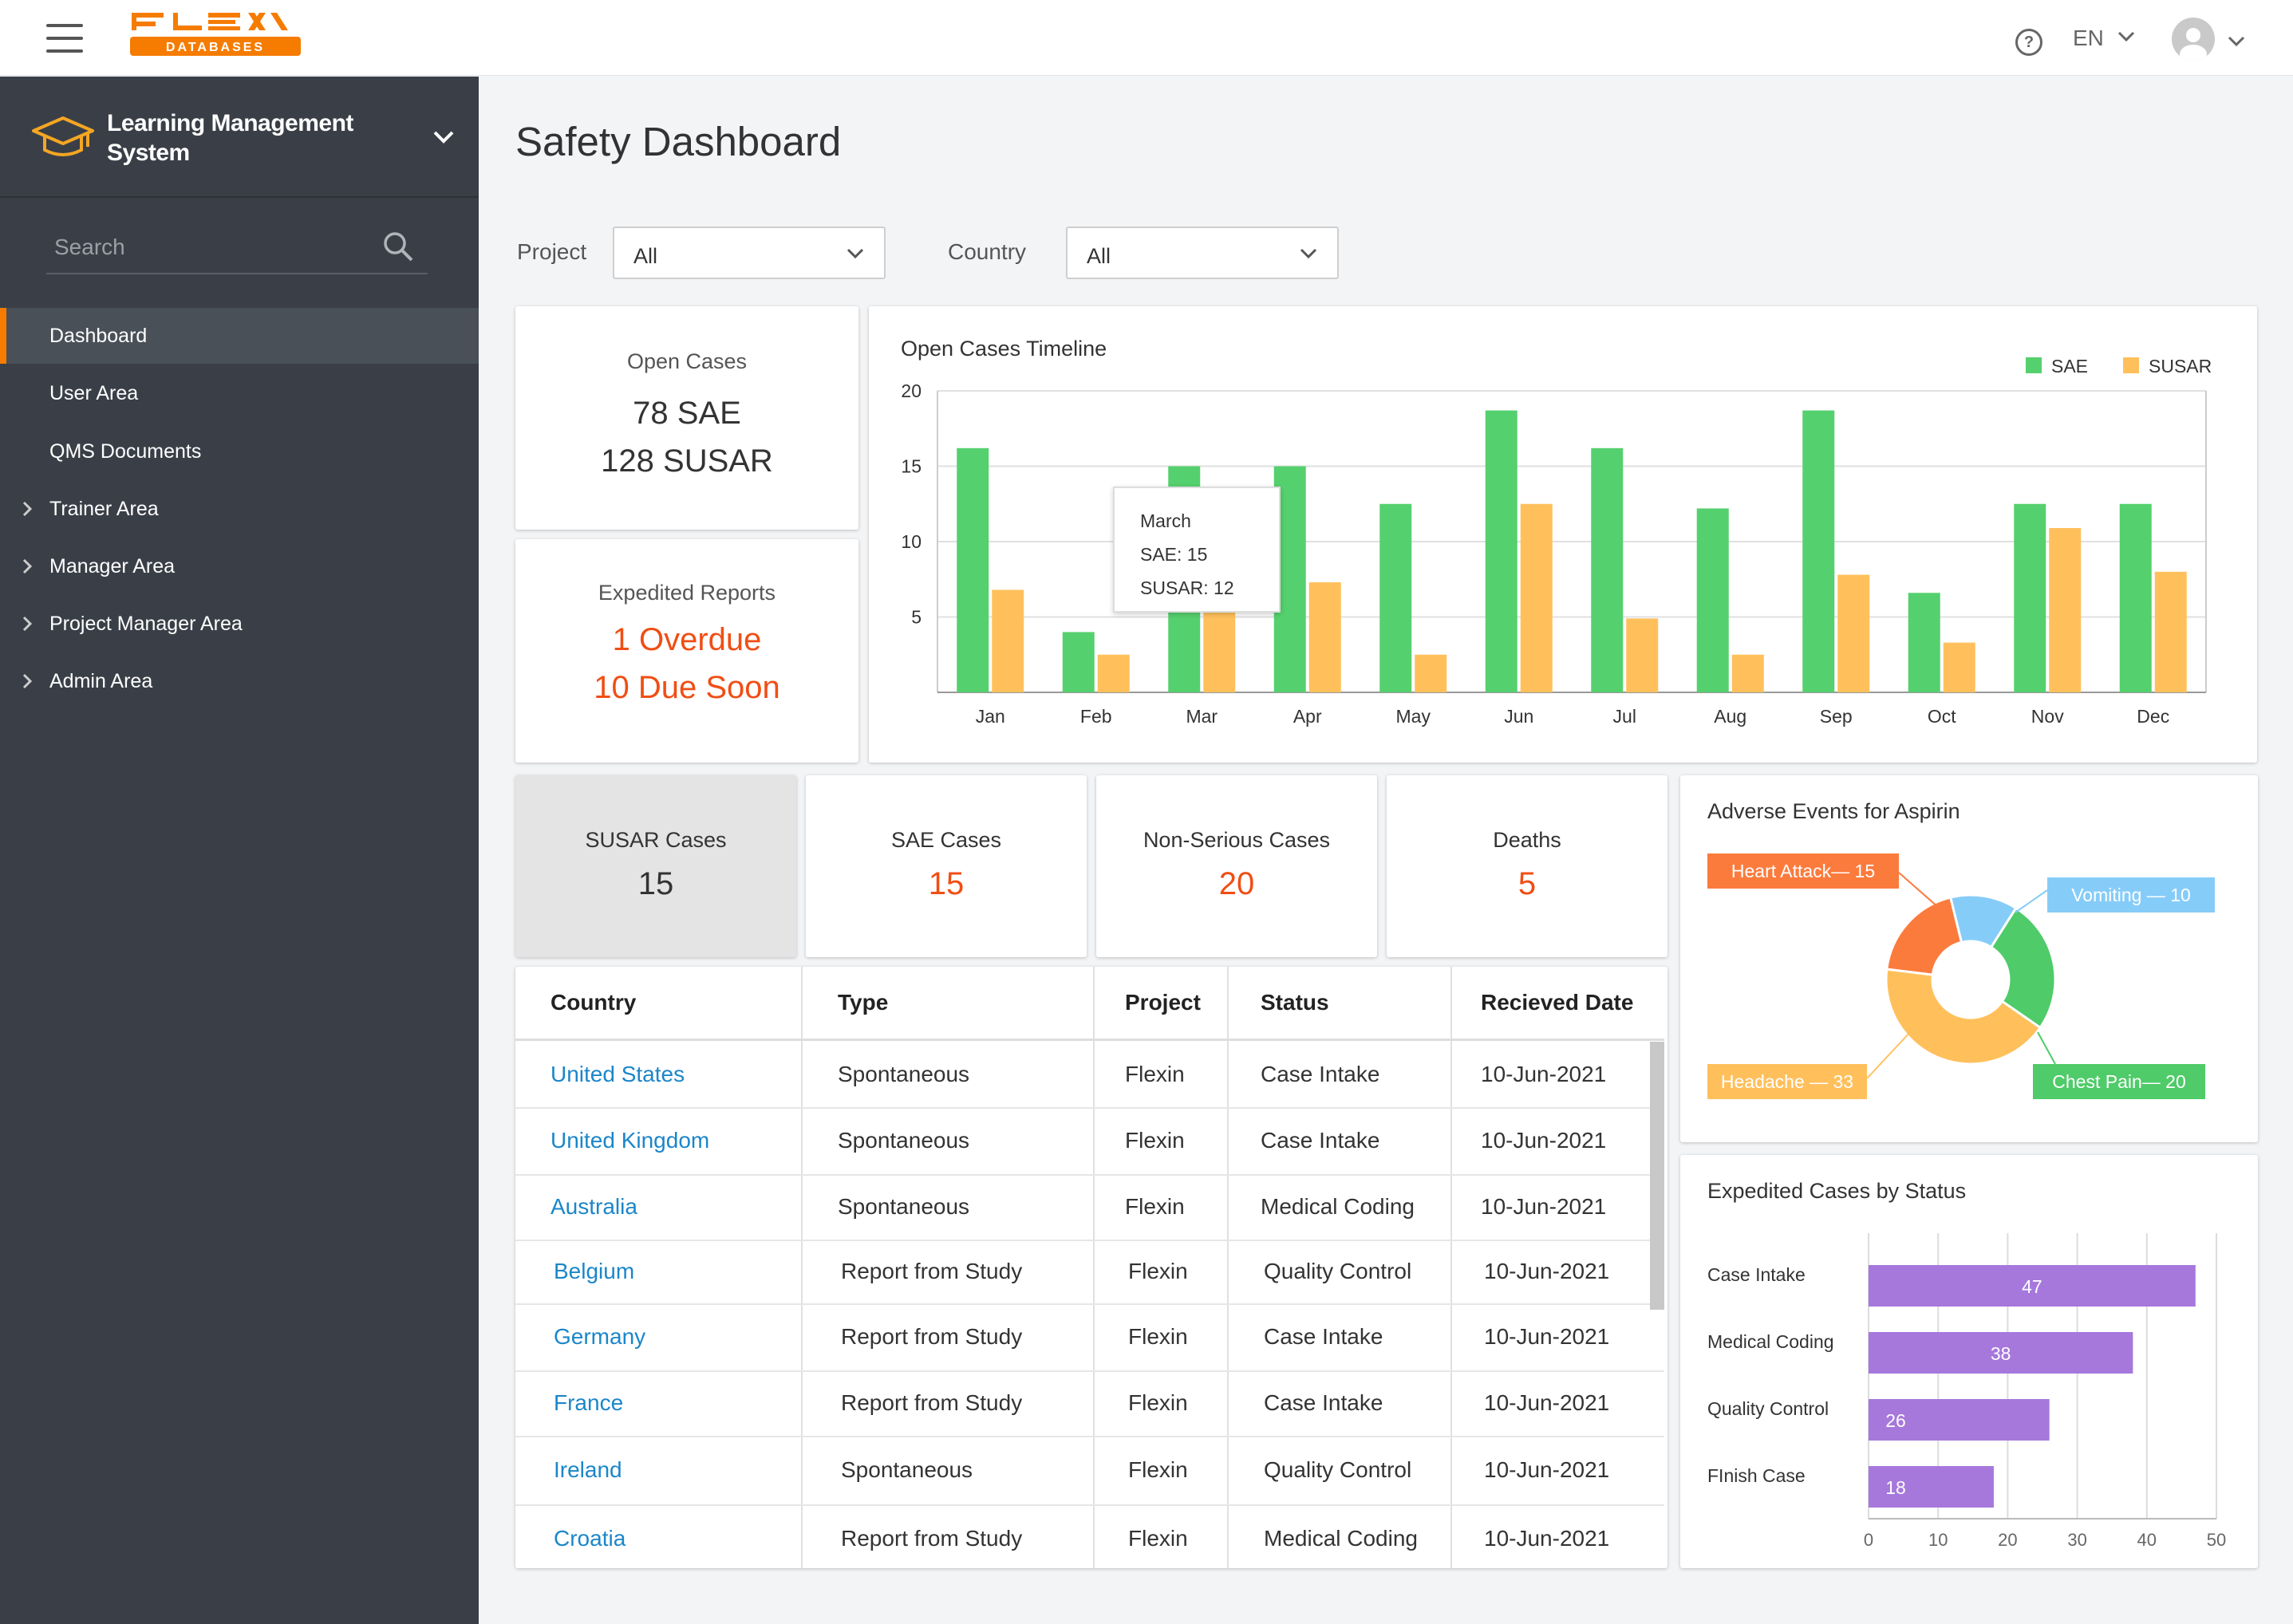  Describe the element at coordinates (239, 336) in the screenshot. I see `sidebar-item-dashboard: Dashboard` at that location.